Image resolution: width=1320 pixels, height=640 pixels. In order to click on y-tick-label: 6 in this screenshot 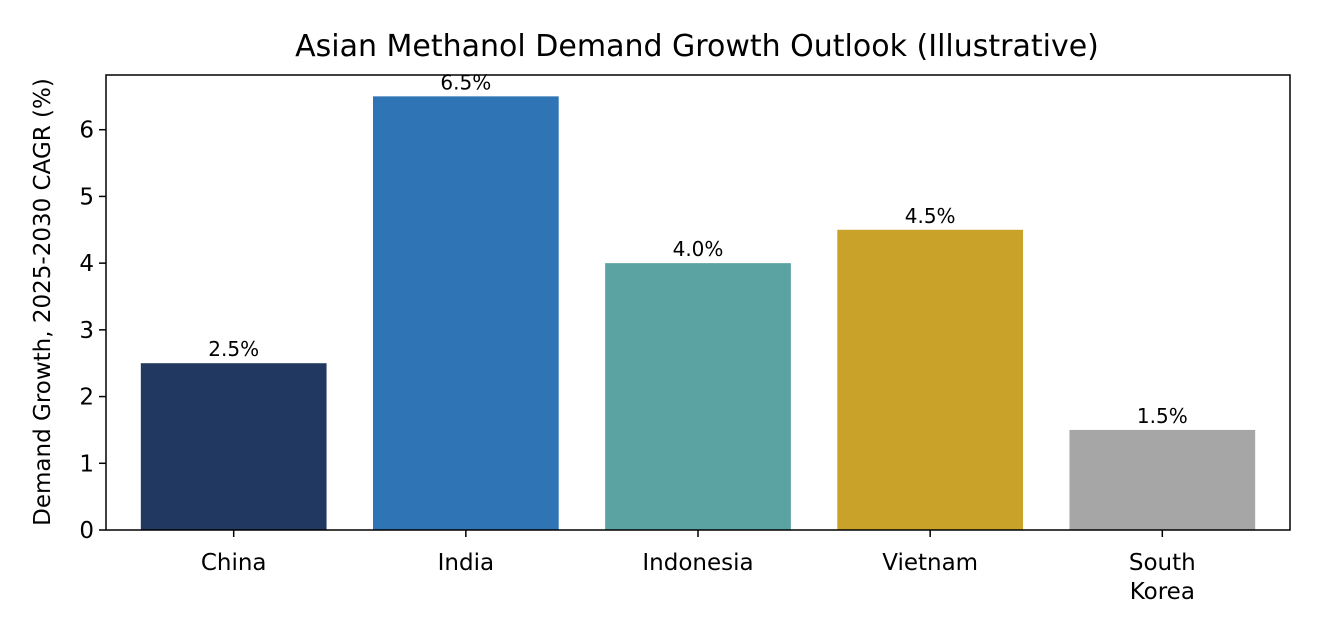, I will do `click(86, 131)`.